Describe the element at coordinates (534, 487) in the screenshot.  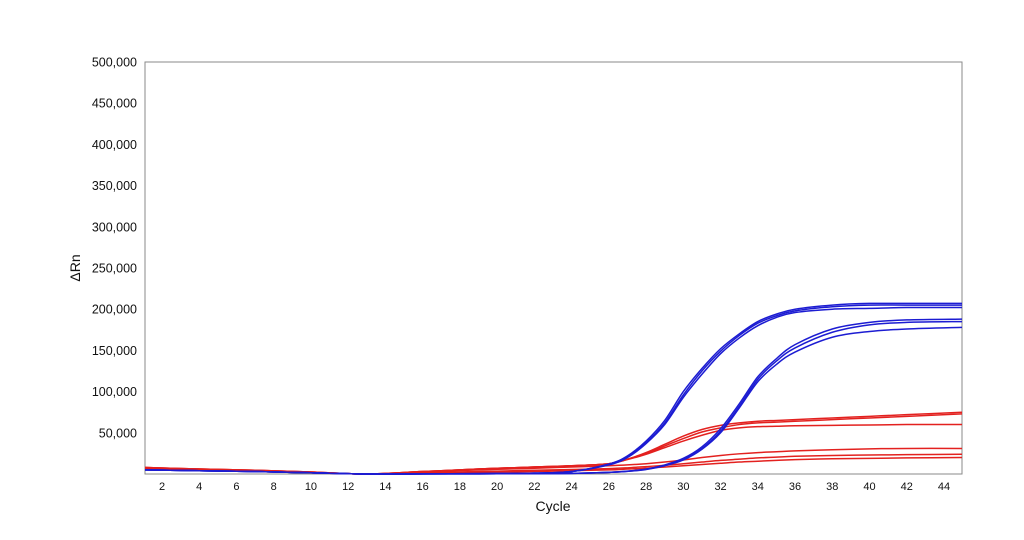
I see `x-tick-label: 22` at that location.